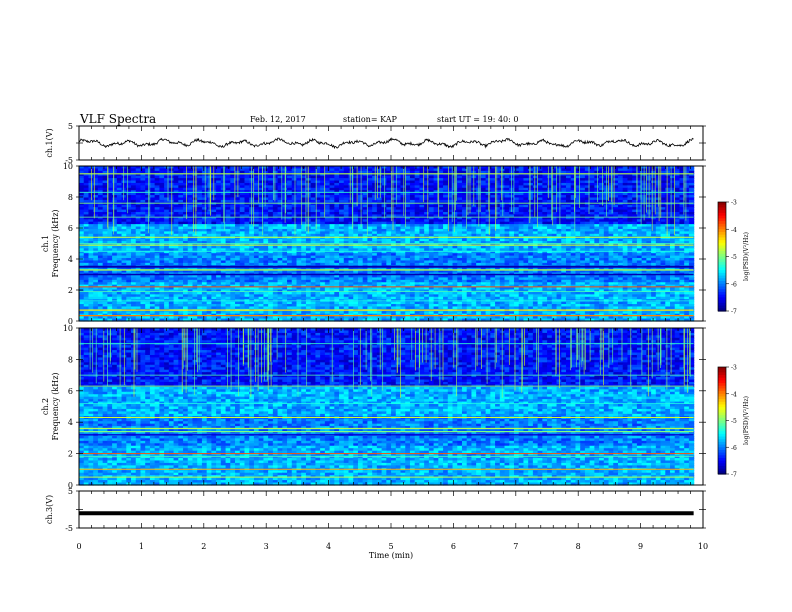 Image resolution: width=792 pixels, height=612 pixels. I want to click on xtick-label-10: 10, so click(703, 546).